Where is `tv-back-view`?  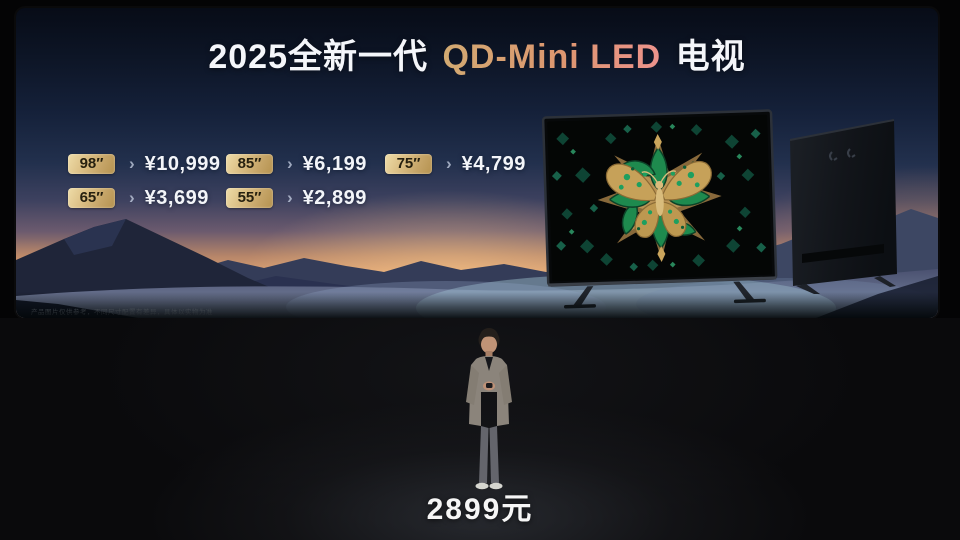 tv-back-view is located at coordinates (843, 206).